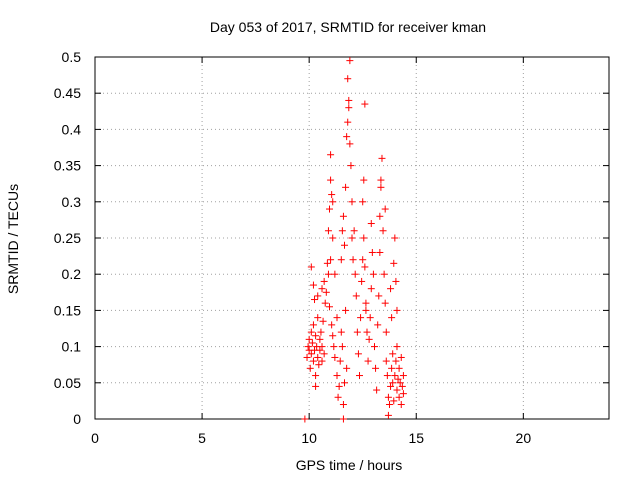 Image resolution: width=640 pixels, height=480 pixels. What do you see at coordinates (416, 438) in the screenshot?
I see `x-tick-label: 15` at bounding box center [416, 438].